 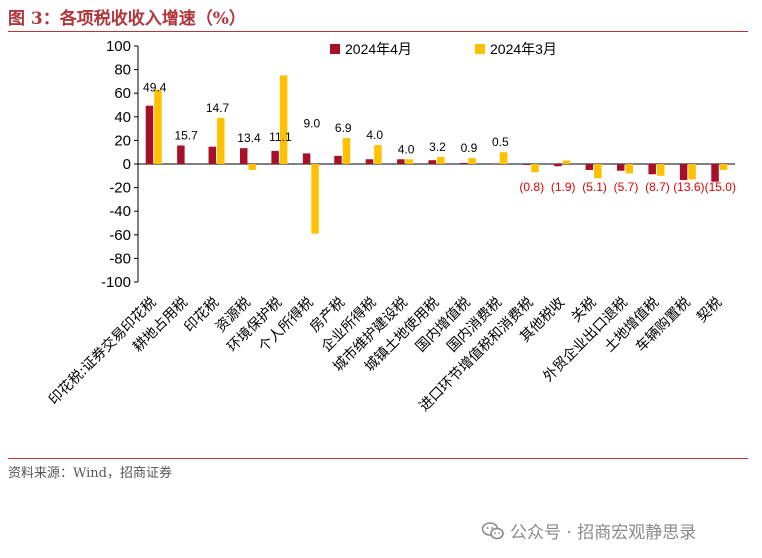 I want to click on data-label: 15.7, so click(x=186, y=135).